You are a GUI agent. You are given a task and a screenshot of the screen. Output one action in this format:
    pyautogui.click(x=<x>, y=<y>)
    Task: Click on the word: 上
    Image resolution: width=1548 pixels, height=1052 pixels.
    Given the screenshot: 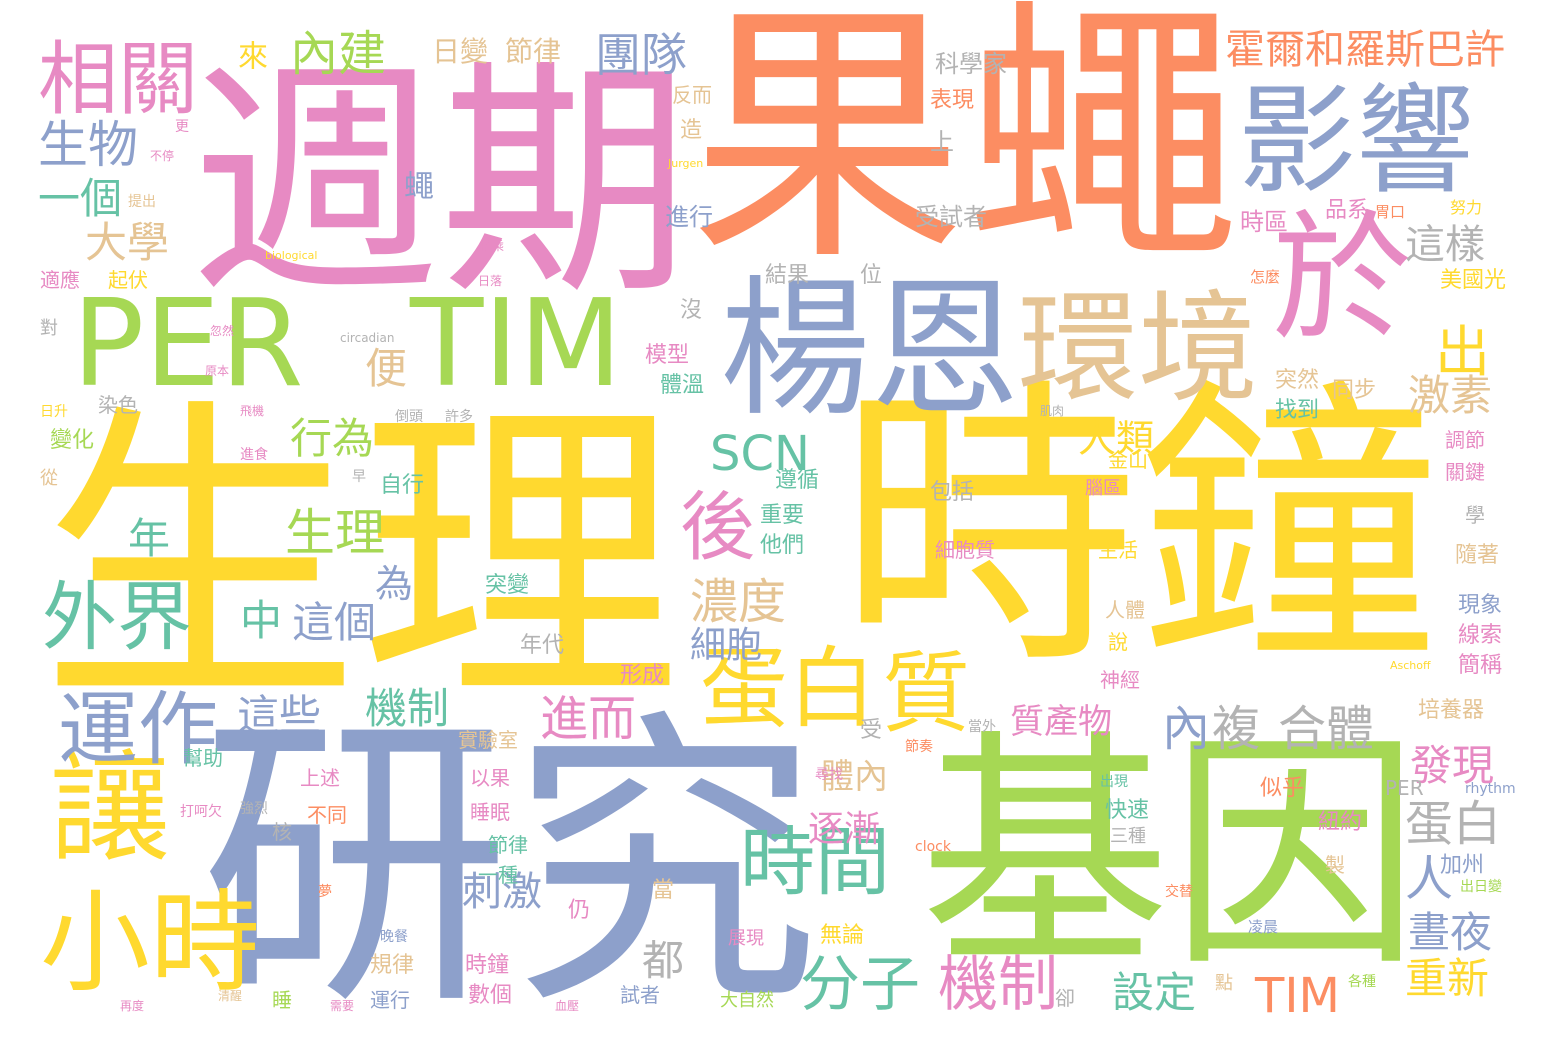 What is the action you would take?
    pyautogui.click(x=942, y=142)
    